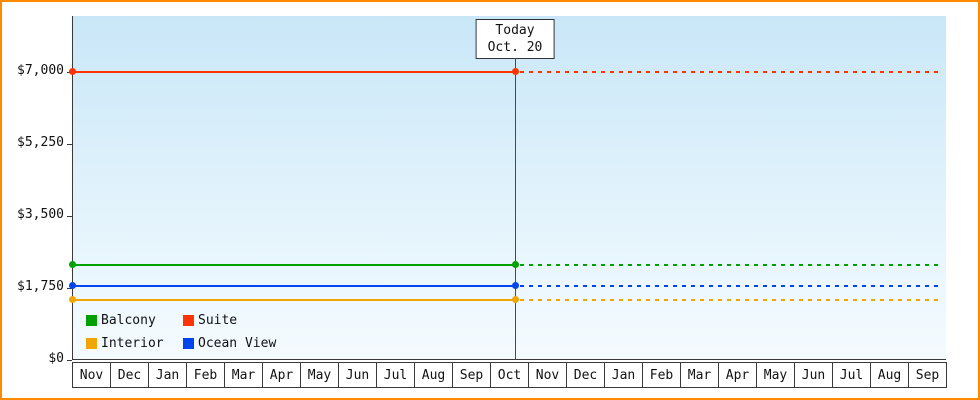 This screenshot has height=400, width=980. What do you see at coordinates (515, 209) in the screenshot?
I see `today-line` at bounding box center [515, 209].